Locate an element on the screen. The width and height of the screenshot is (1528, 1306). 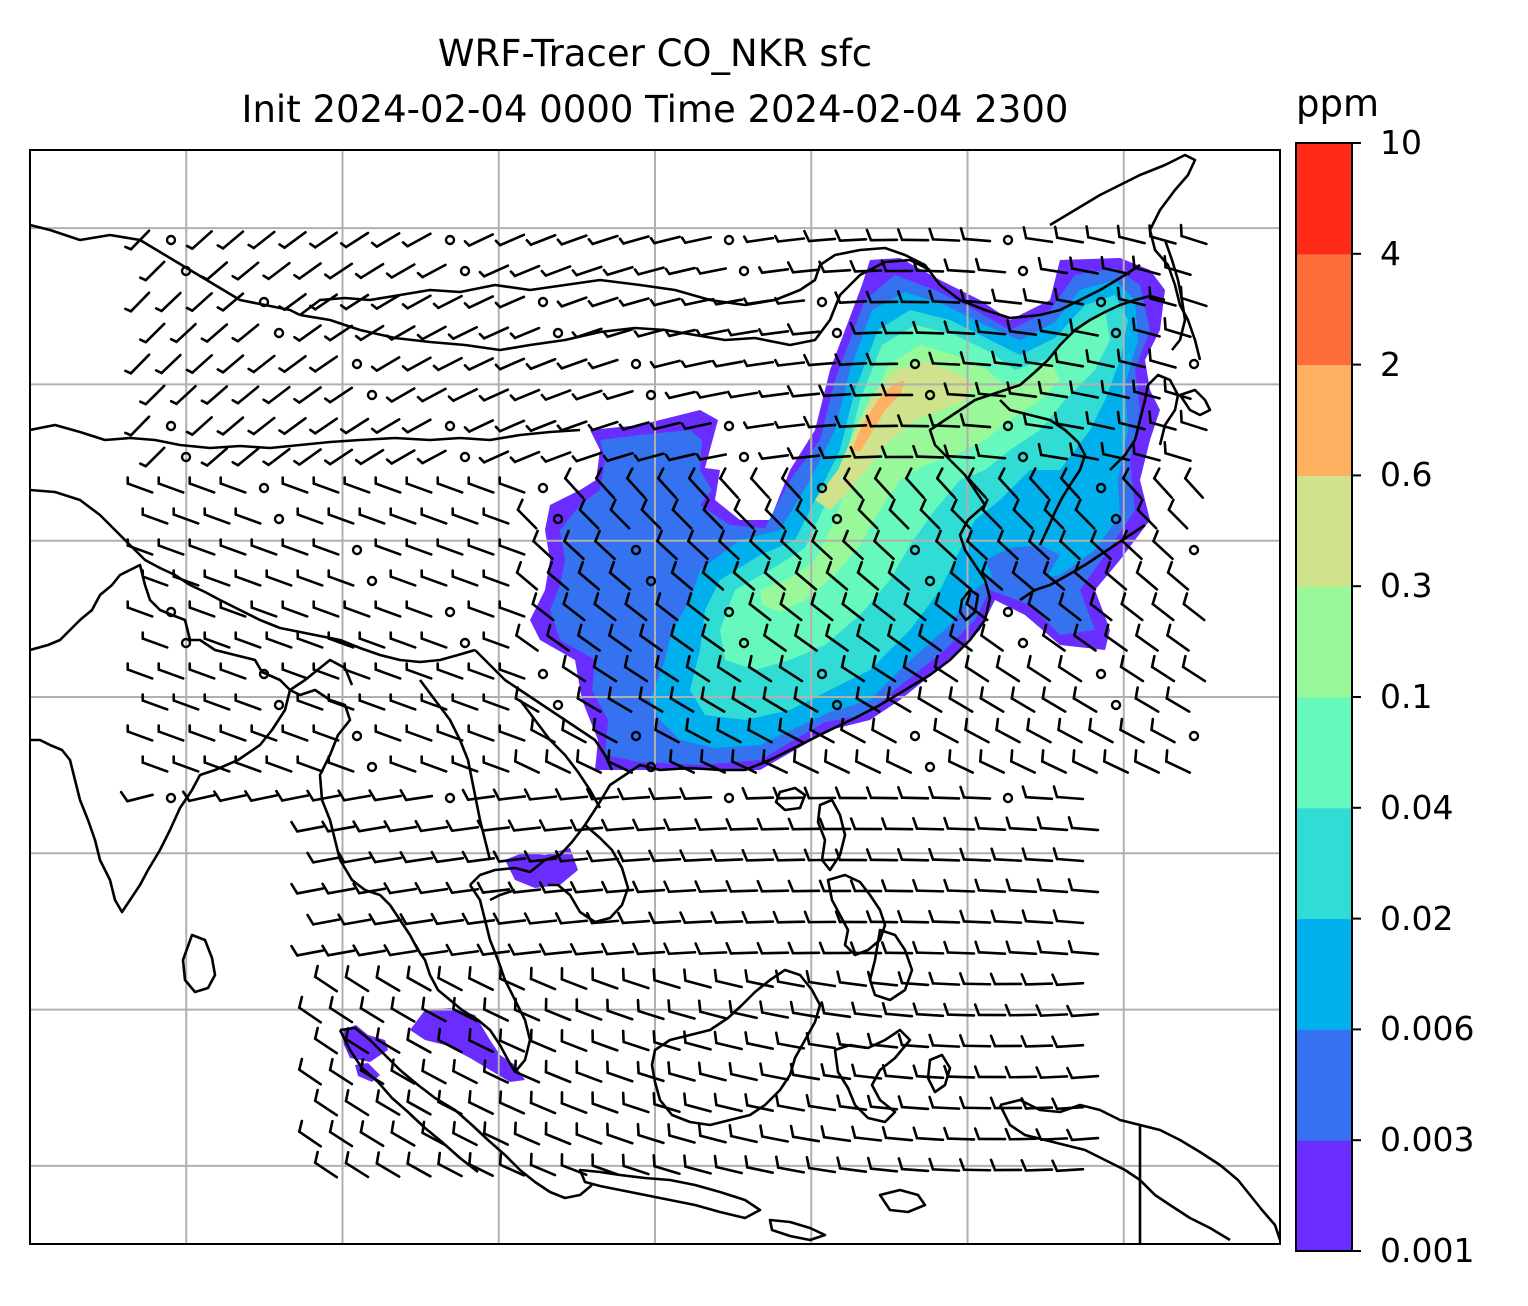
coast-myanmar is located at coordinates (427, 966).